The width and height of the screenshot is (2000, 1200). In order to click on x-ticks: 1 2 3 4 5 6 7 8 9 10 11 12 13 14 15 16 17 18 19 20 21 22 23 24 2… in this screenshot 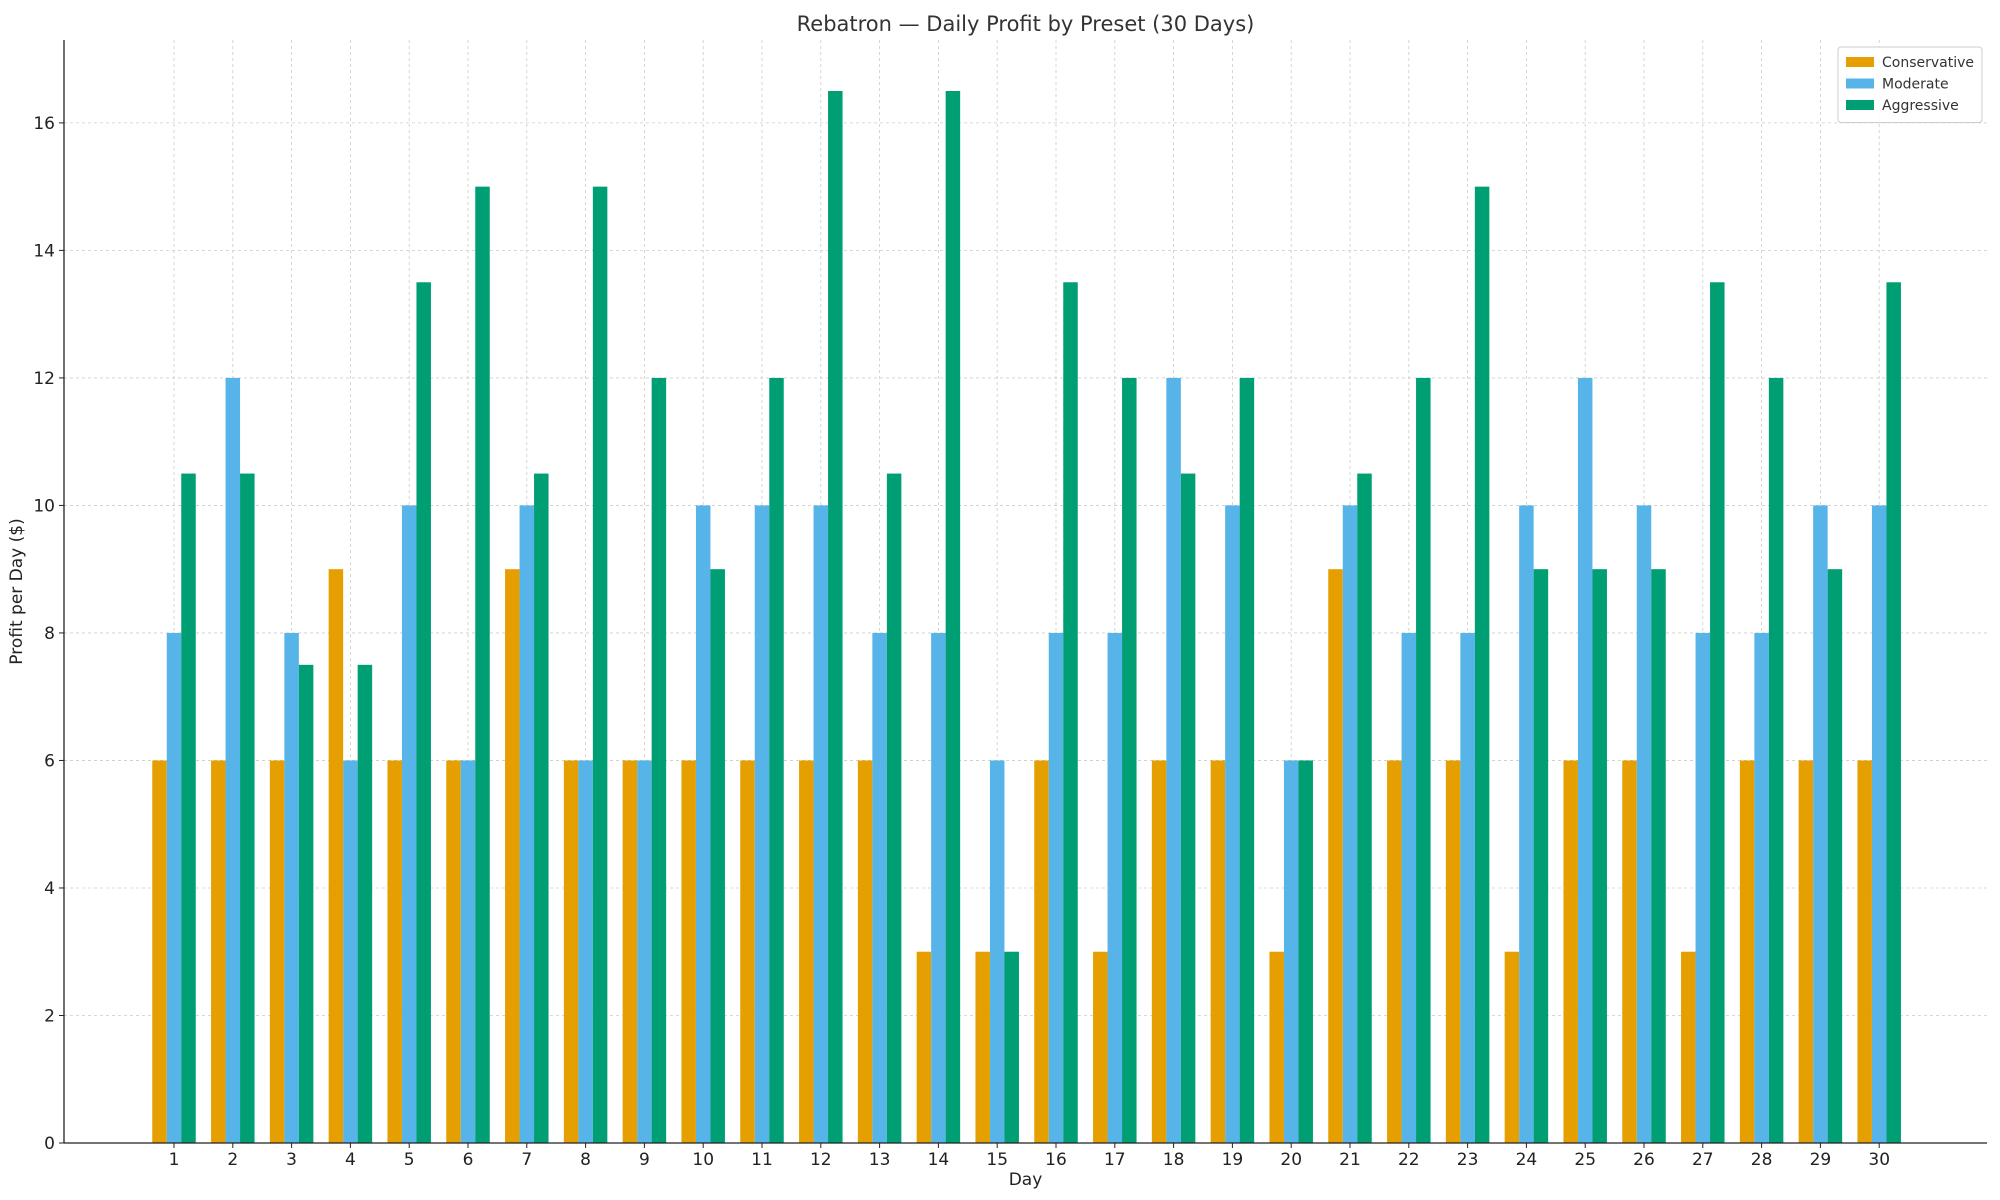, I will do `click(1029, 1156)`.